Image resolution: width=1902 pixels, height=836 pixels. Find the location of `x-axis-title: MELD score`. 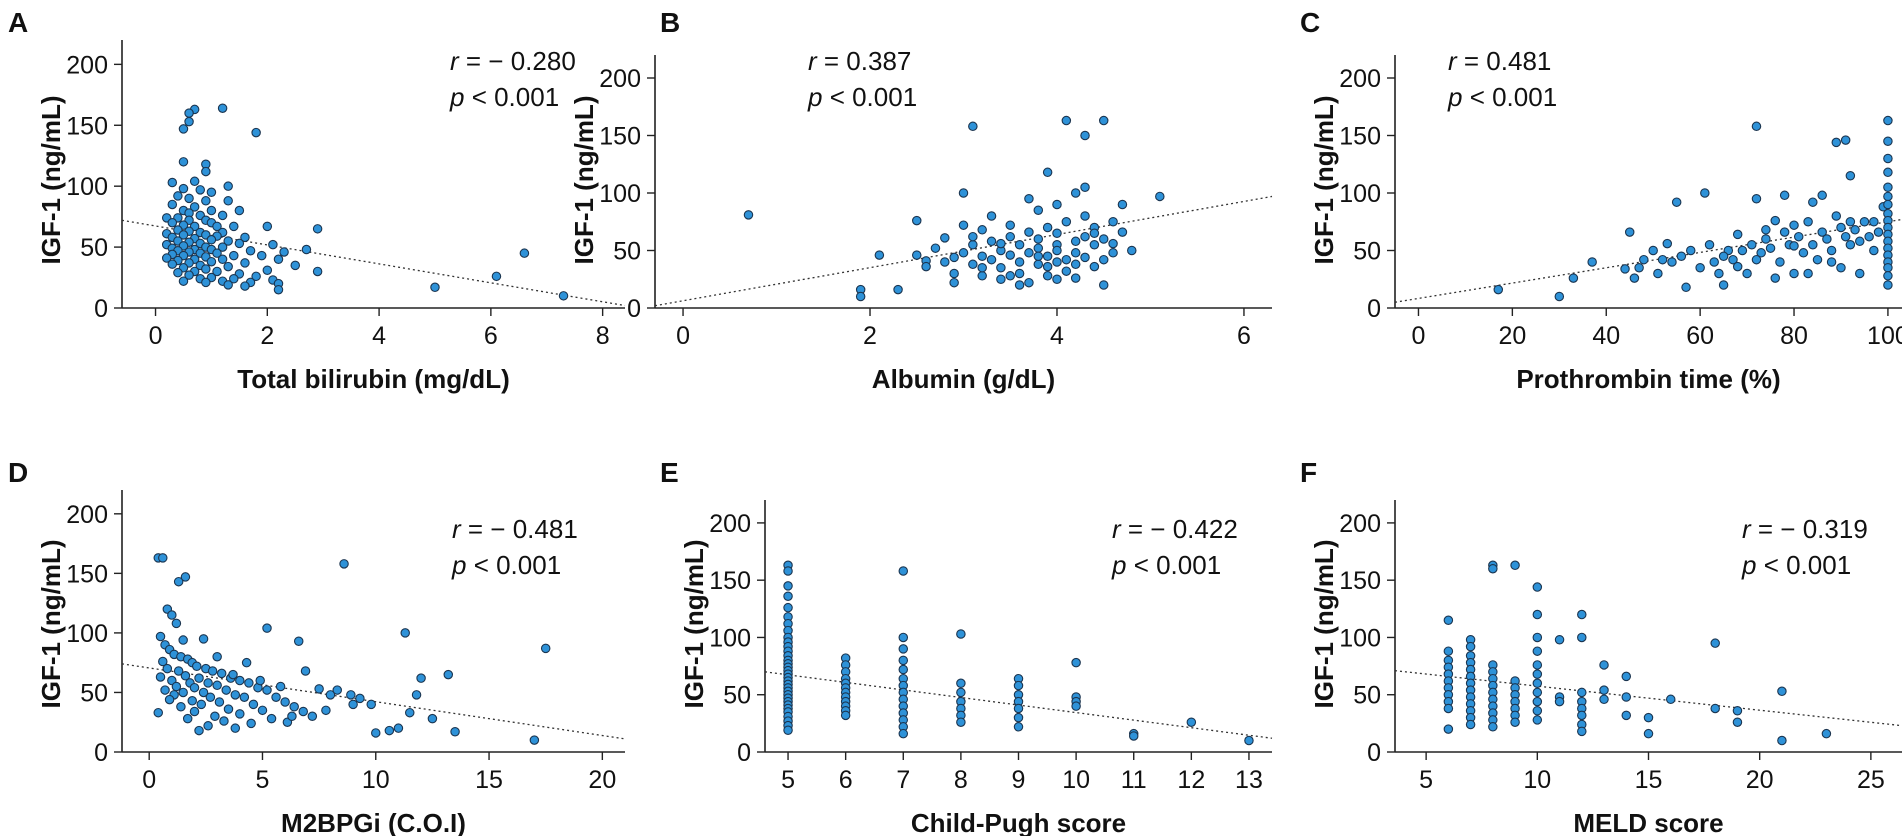

x-axis-title: MELD score is located at coordinates (1648, 822).